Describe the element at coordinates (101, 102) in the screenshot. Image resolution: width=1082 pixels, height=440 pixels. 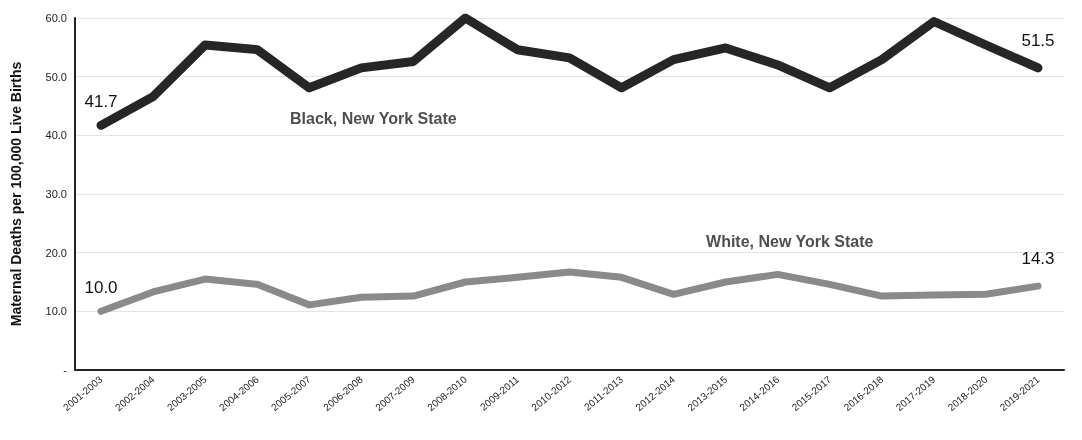
I see `data-label: 41.7` at that location.